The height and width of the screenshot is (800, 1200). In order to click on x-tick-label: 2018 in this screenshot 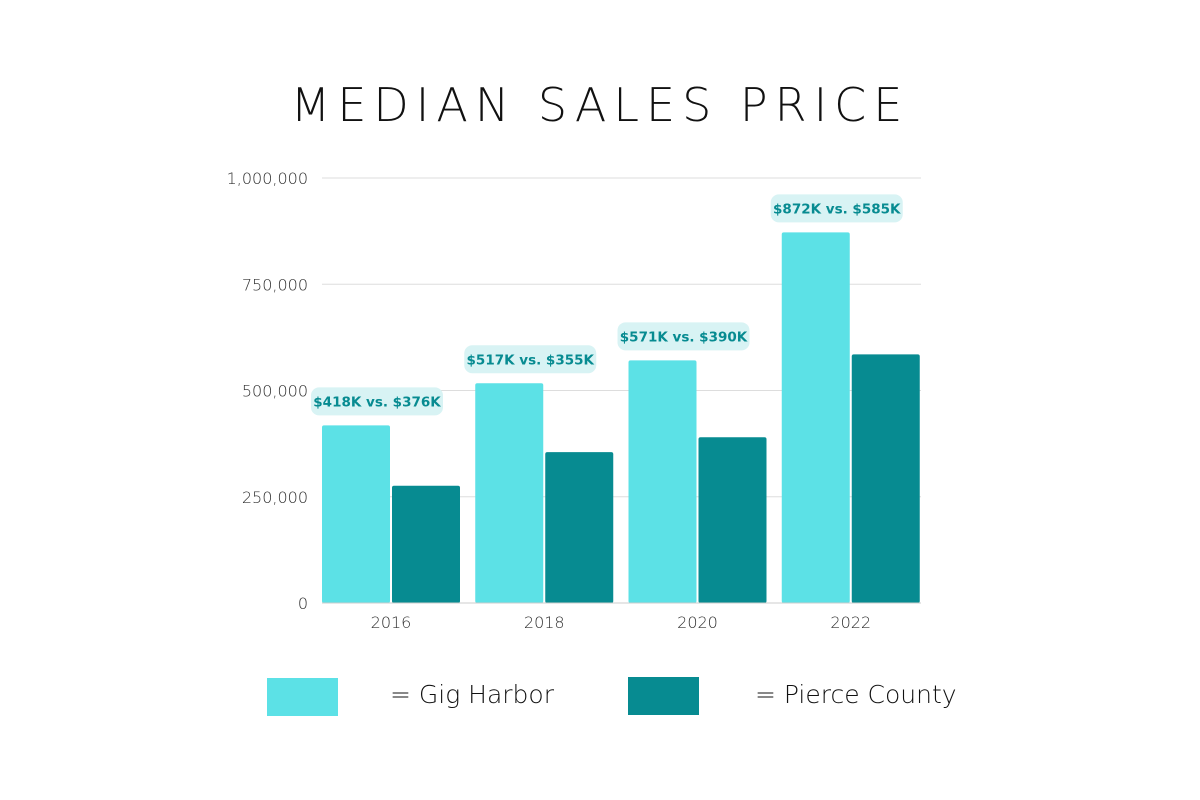, I will do `click(544, 622)`.